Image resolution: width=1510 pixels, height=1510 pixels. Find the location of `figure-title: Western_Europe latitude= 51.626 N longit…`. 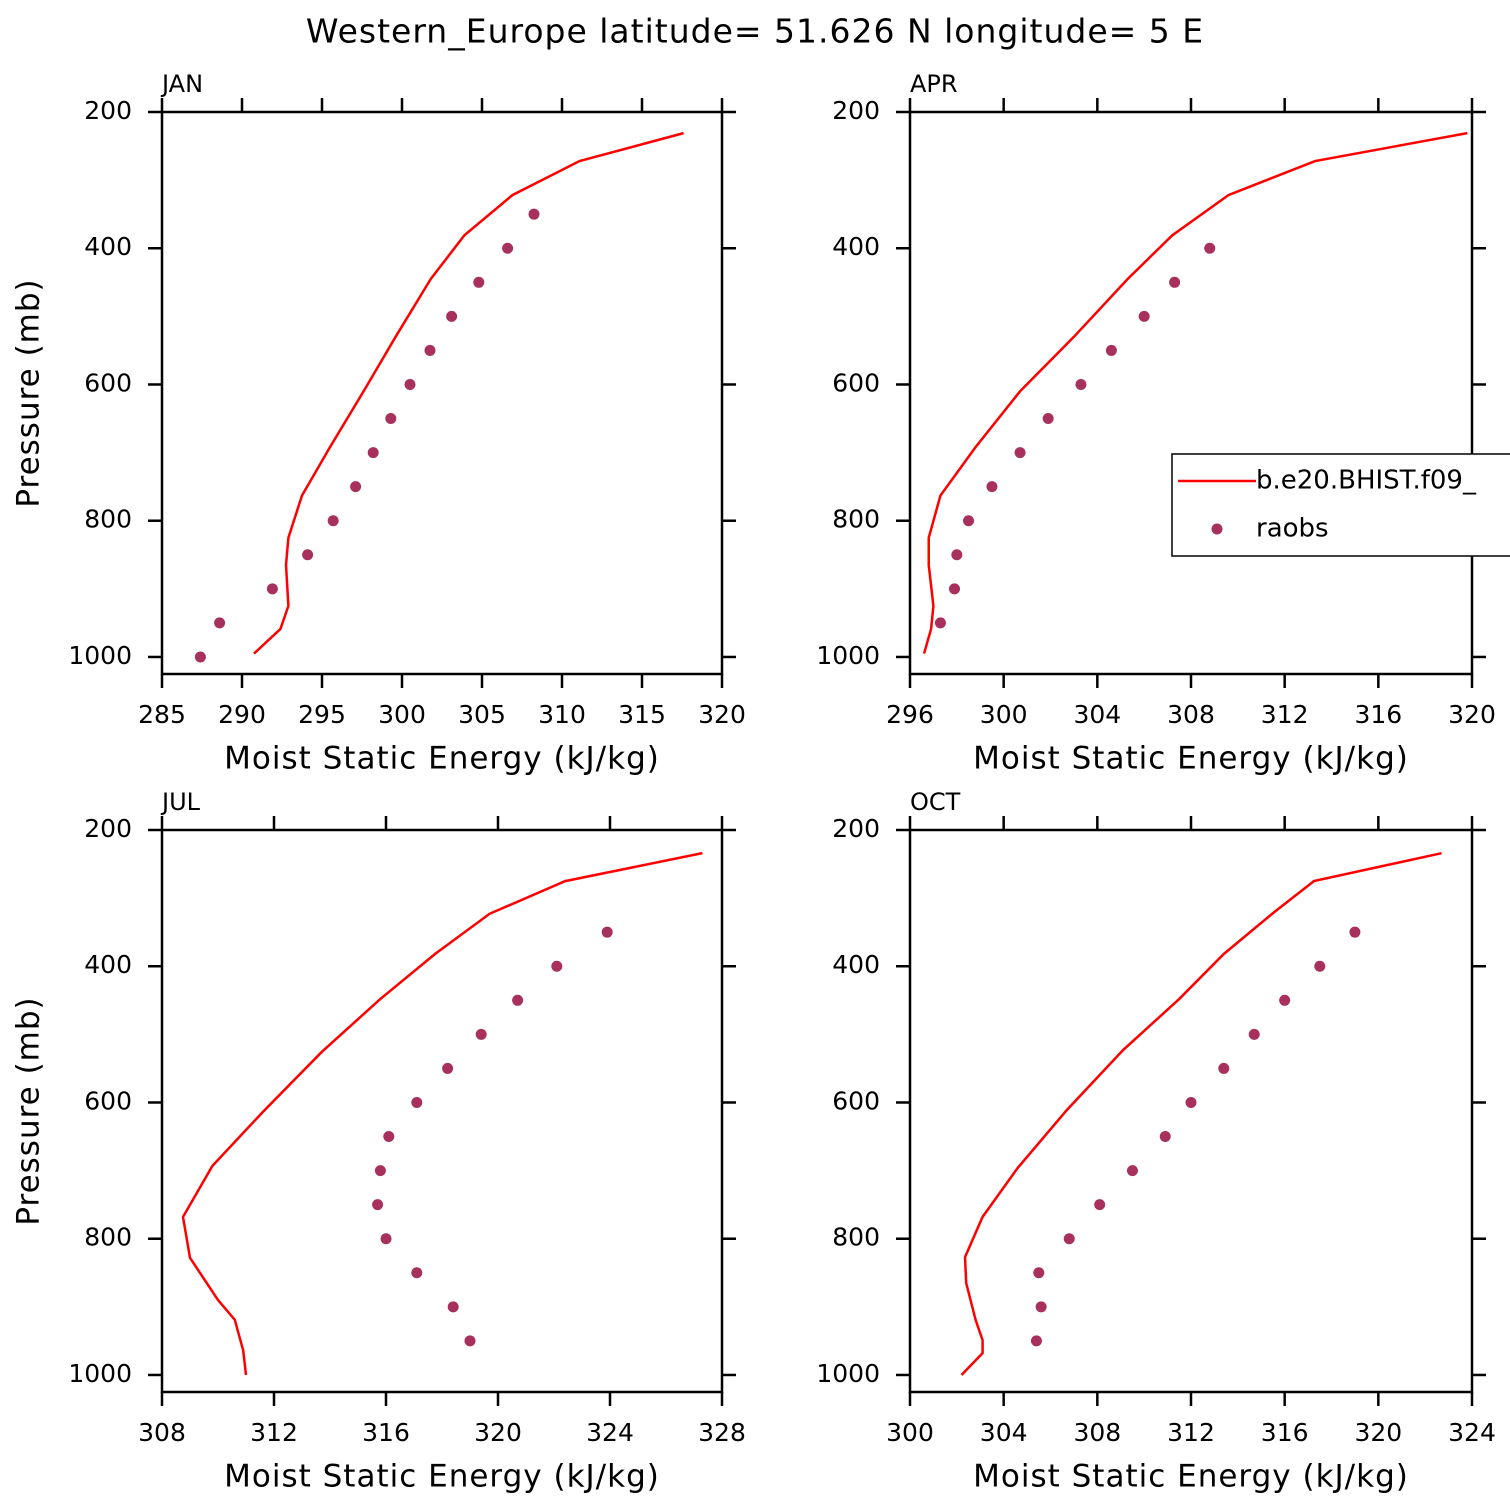

figure-title: Western_Europe latitude= 51.626 N longit… is located at coordinates (755, 31).